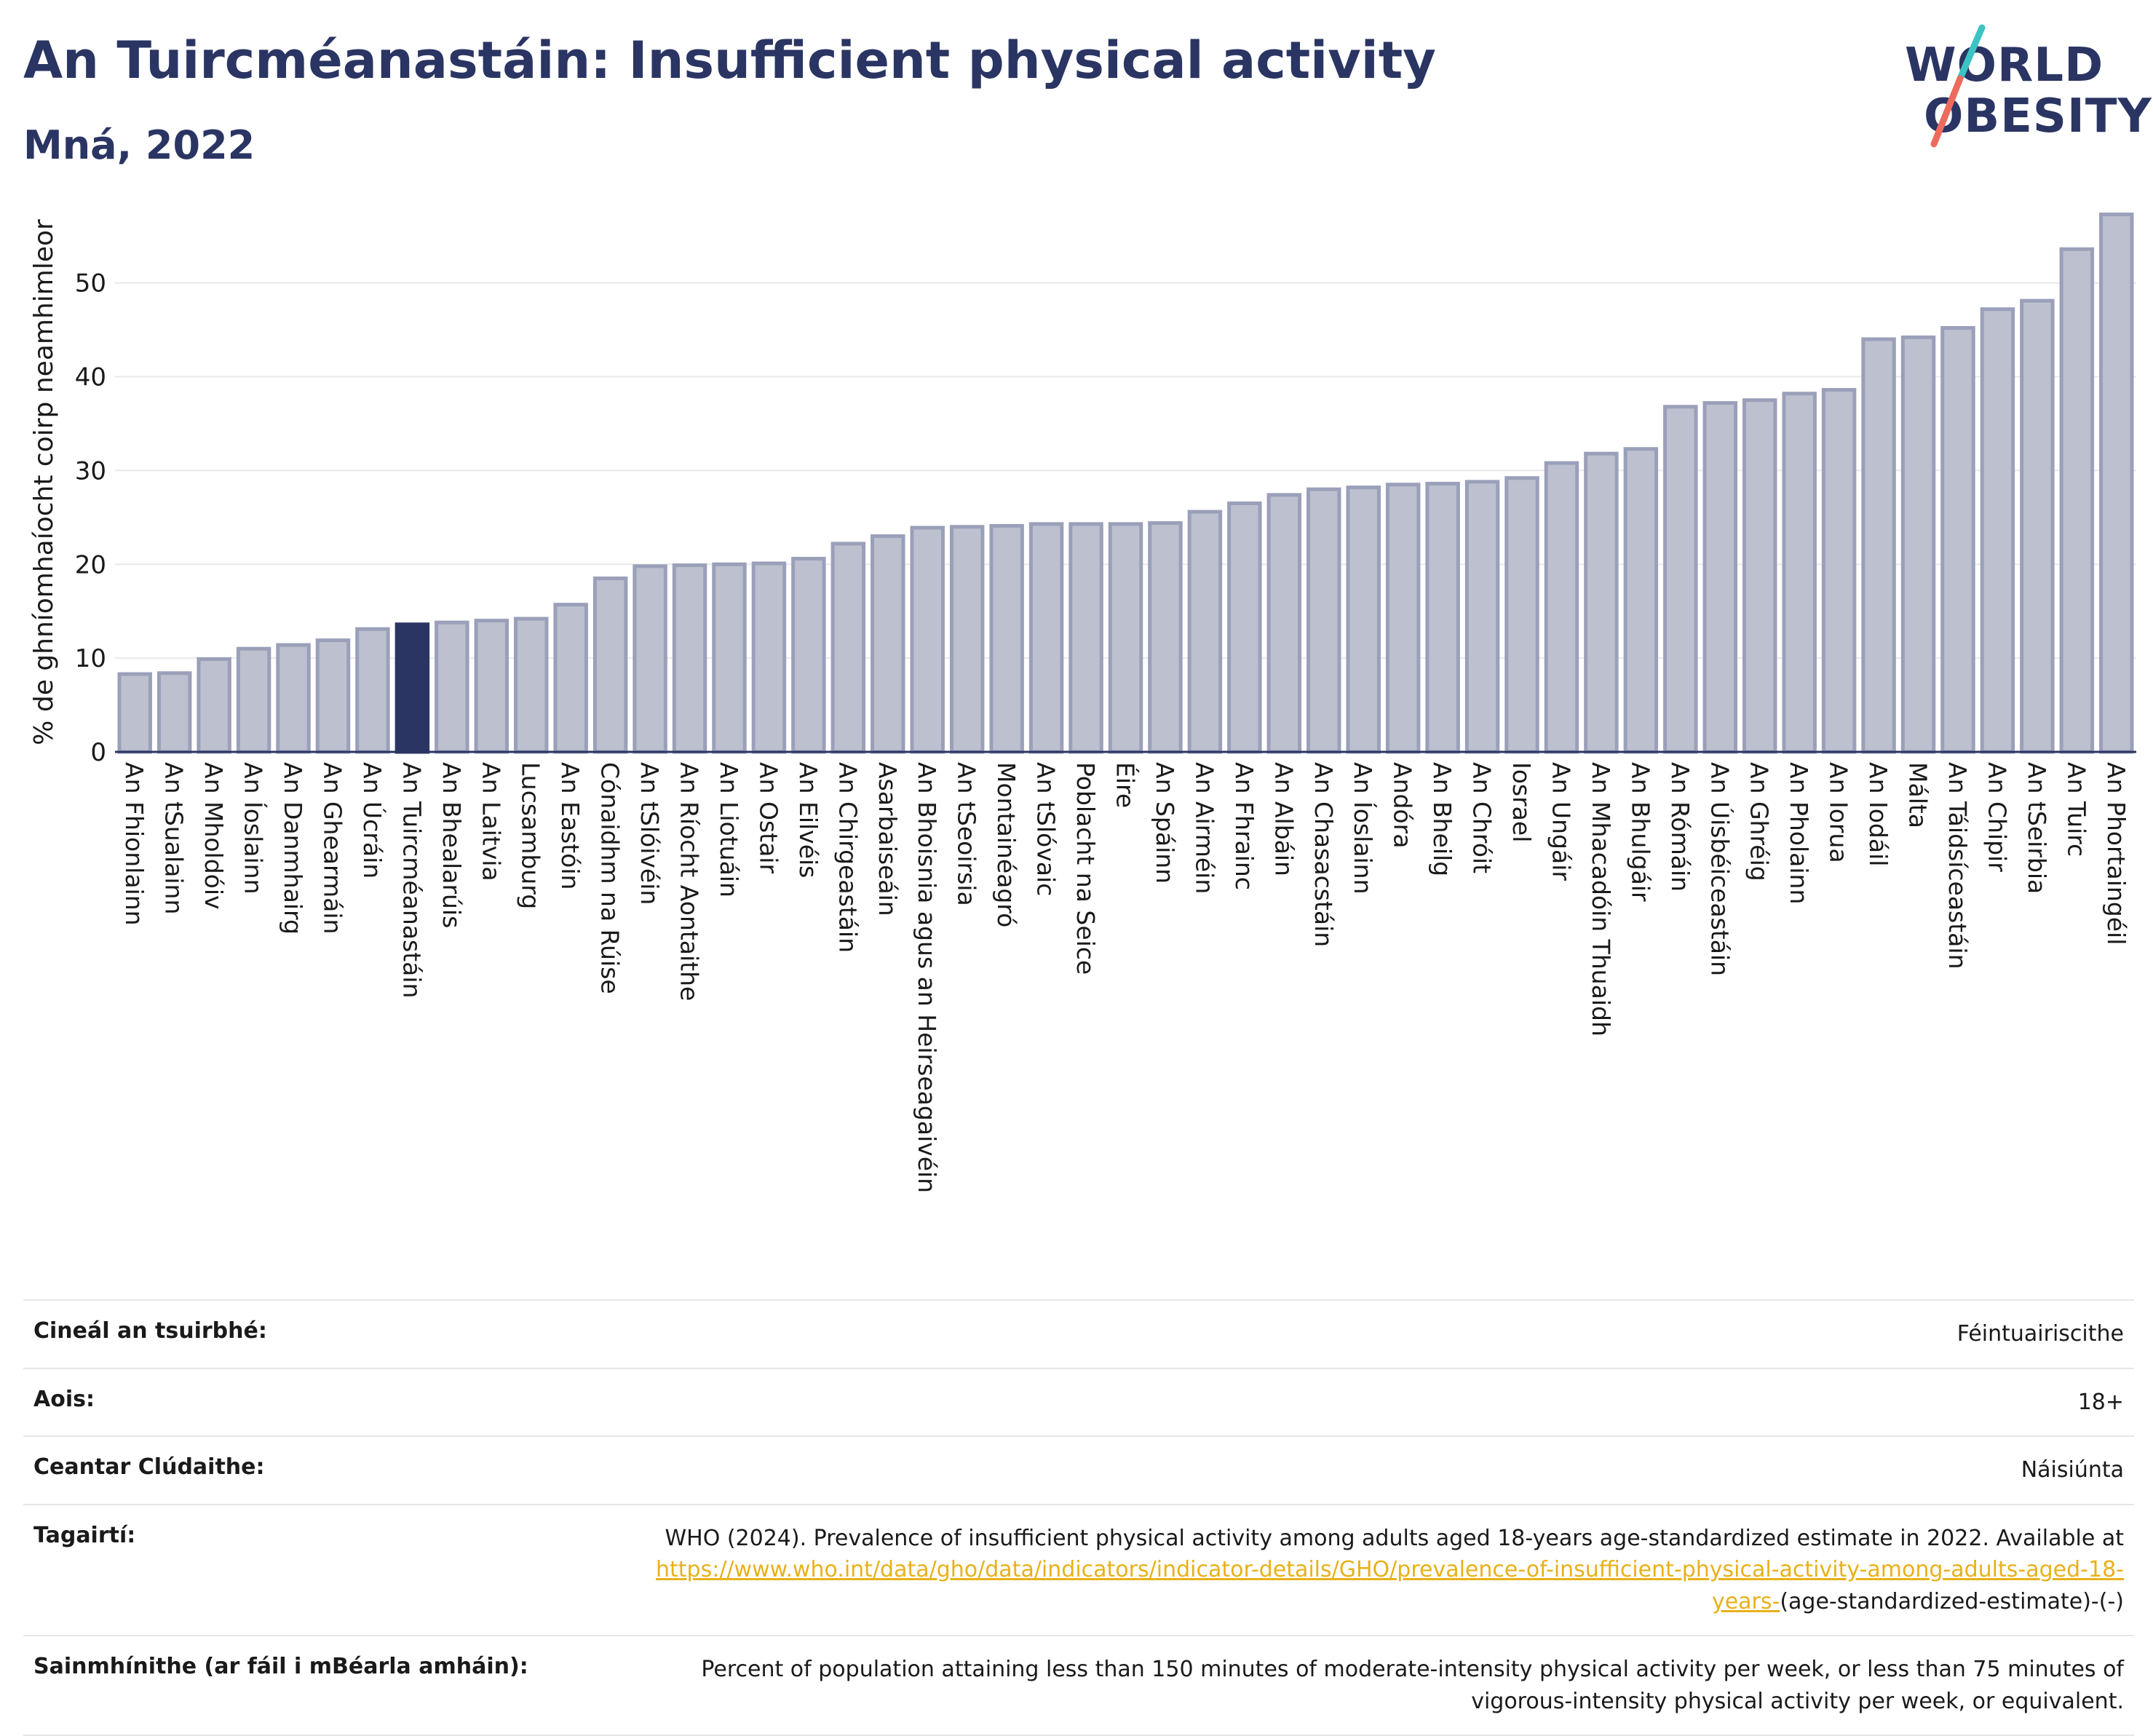 This screenshot has height=1736, width=2153. I want to click on age-label: Aois:, so click(64, 1399).